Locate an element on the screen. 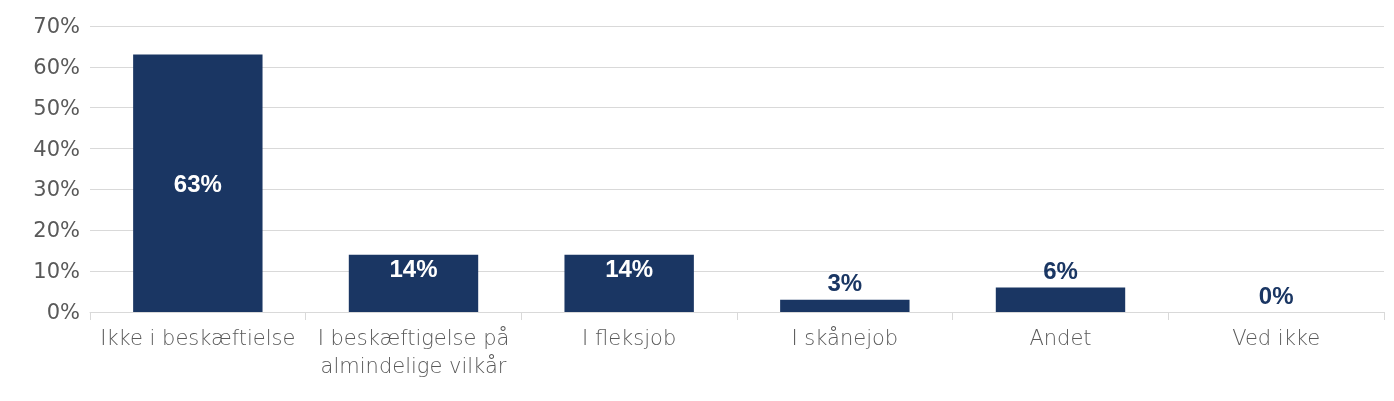  x-tick-label: I fleksjob is located at coordinates (629, 338).